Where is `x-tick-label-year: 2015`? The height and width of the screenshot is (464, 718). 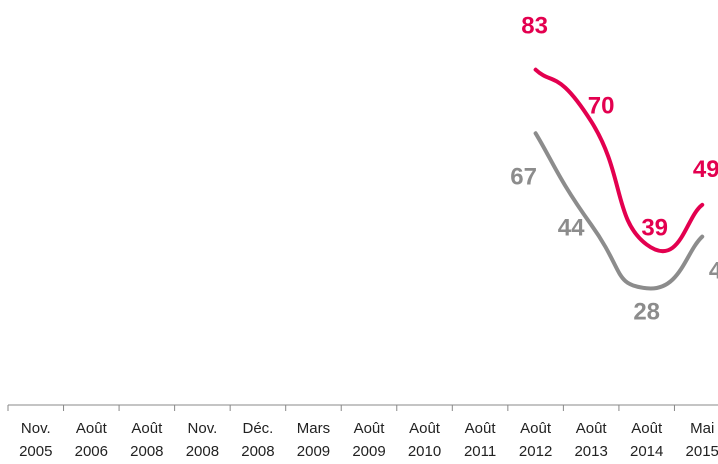
x-tick-label-year: 2015 is located at coordinates (702, 451).